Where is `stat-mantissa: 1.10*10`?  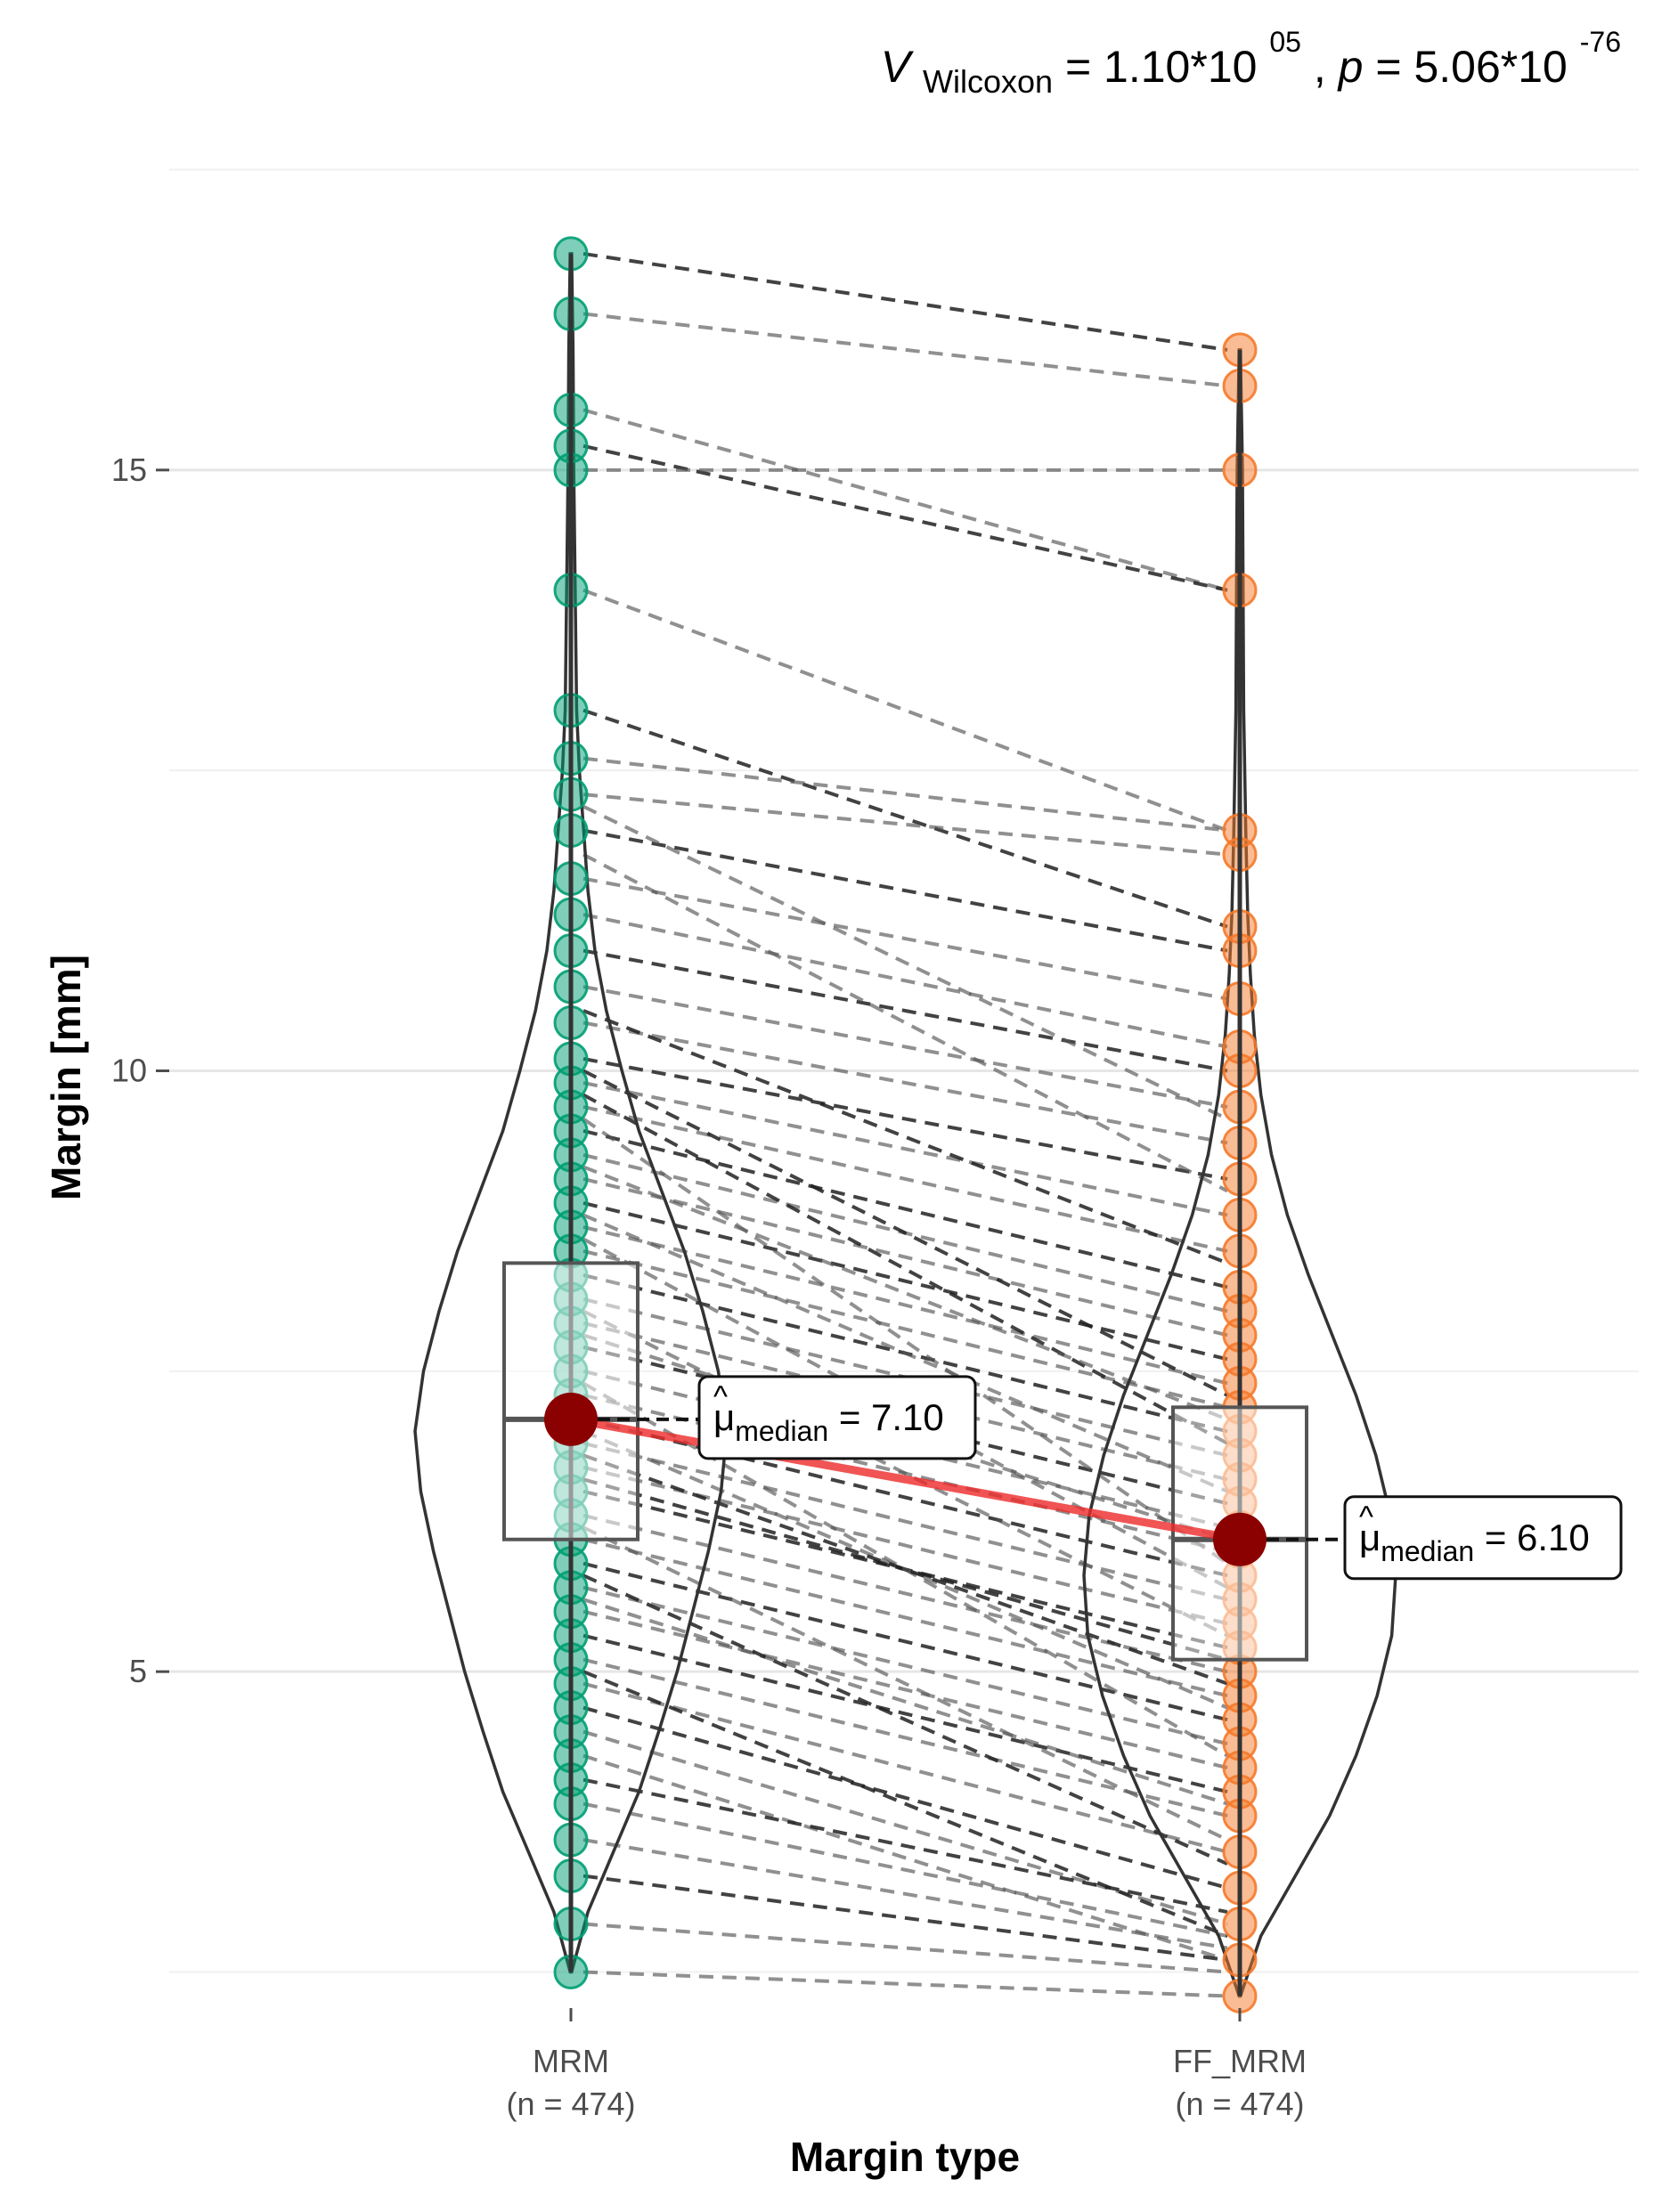 stat-mantissa: 1.10*10 is located at coordinates (1180, 67).